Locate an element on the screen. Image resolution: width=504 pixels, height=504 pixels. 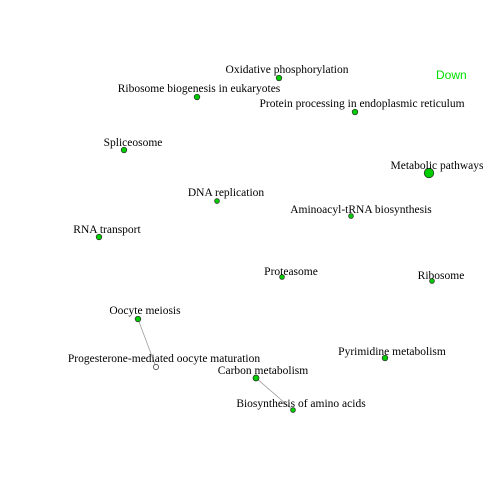
node-label-dna_rep: DNA replication is located at coordinates (226, 193).